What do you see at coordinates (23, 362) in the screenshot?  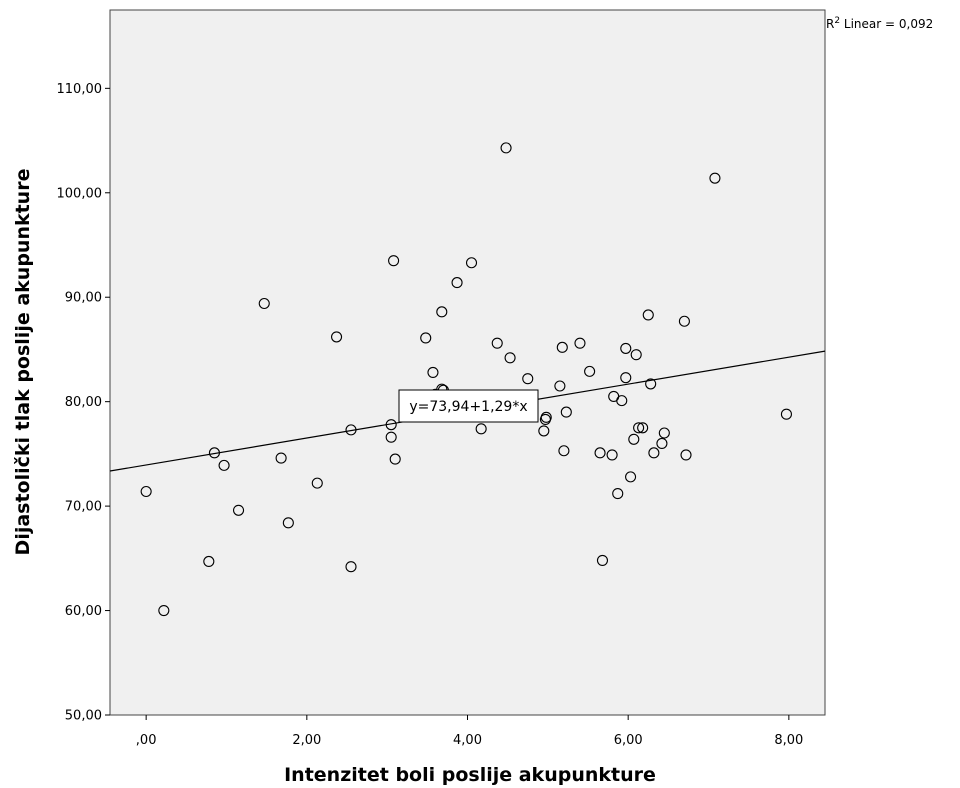 I see `y-axis-title: Dijastolički tlak poslije akupunkture` at bounding box center [23, 362].